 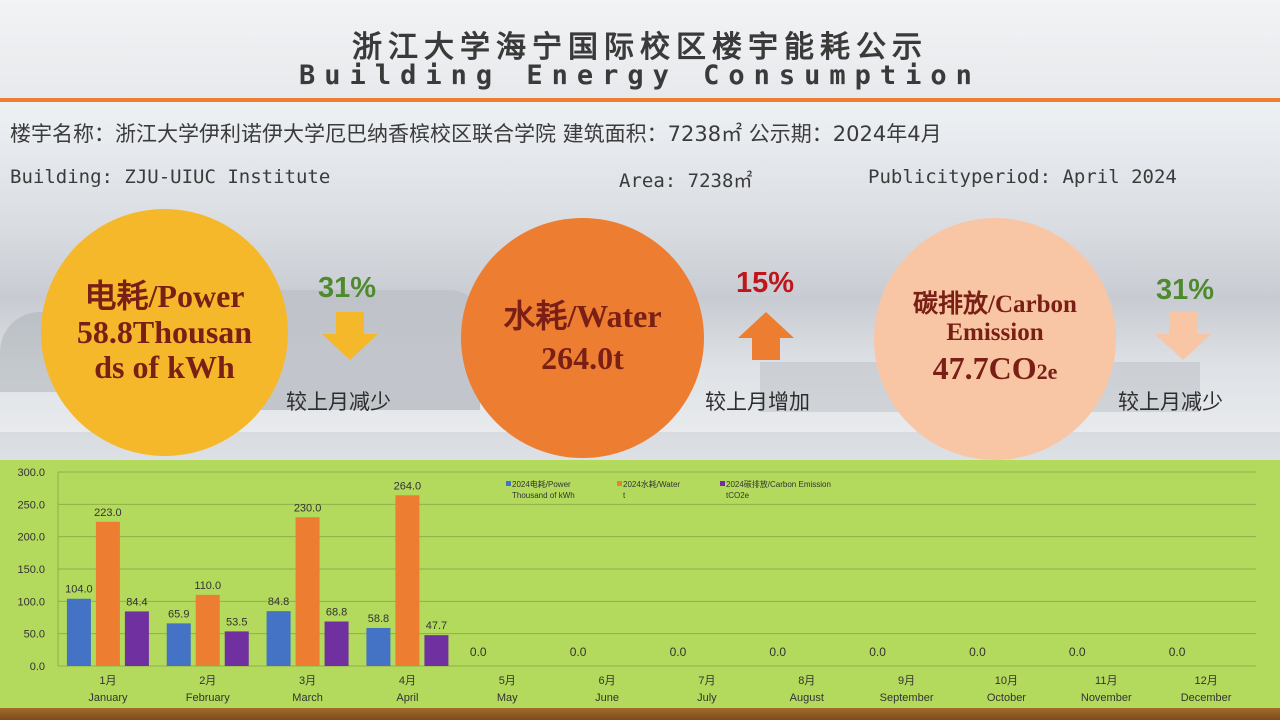 I want to click on x-tick-label-cn: 3月, so click(x=307, y=681).